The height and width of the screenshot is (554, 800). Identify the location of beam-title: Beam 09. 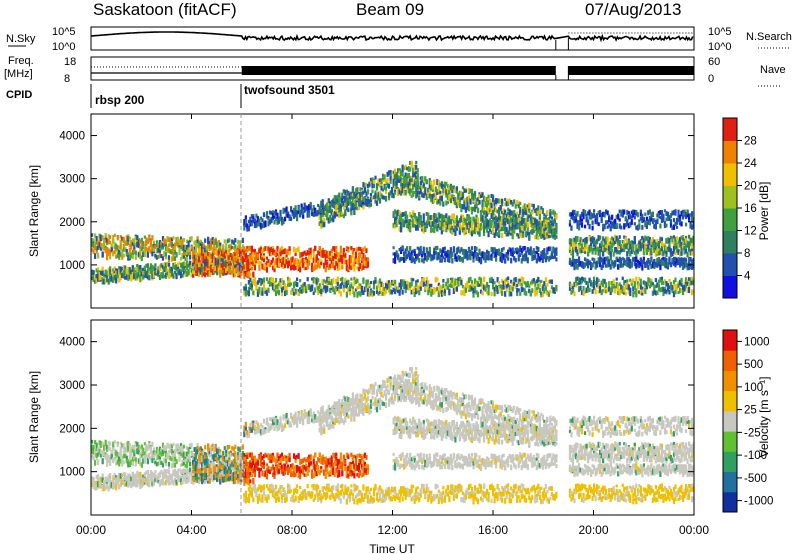
(390, 9).